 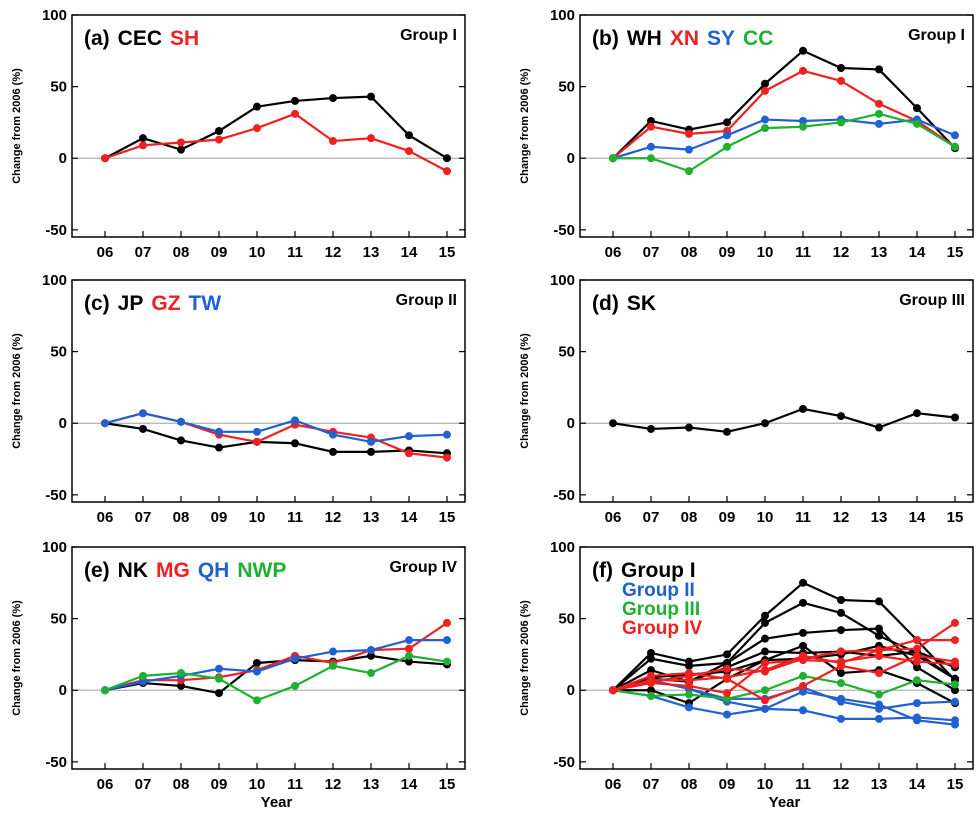 I want to click on panel-title: (e) NK MG QH NWP, so click(x=185, y=570).